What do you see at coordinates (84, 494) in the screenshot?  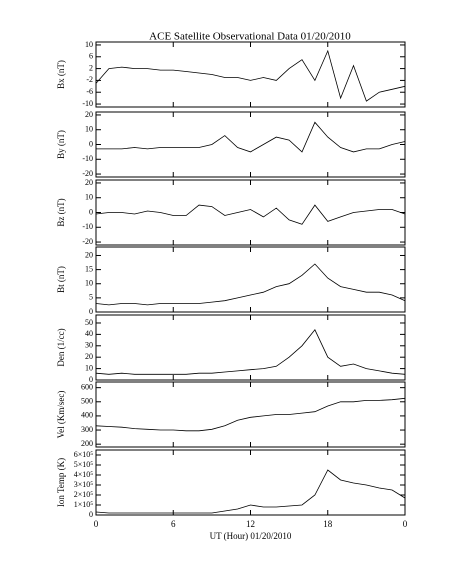 I see `y-tick-label: 2×10⁵` at bounding box center [84, 494].